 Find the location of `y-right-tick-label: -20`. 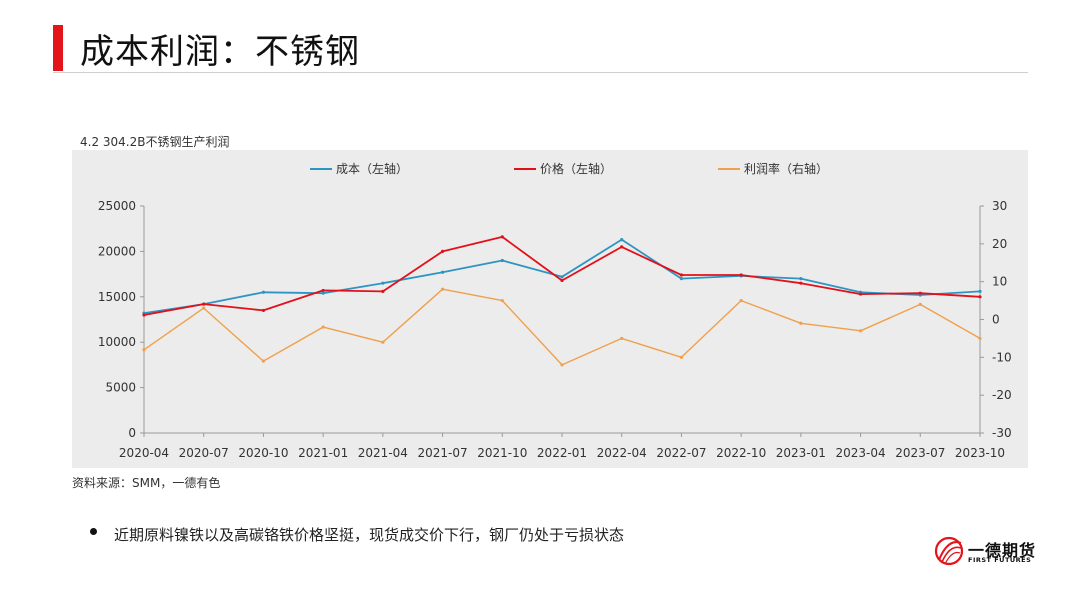

y-right-tick-label: -20 is located at coordinates (1002, 395).